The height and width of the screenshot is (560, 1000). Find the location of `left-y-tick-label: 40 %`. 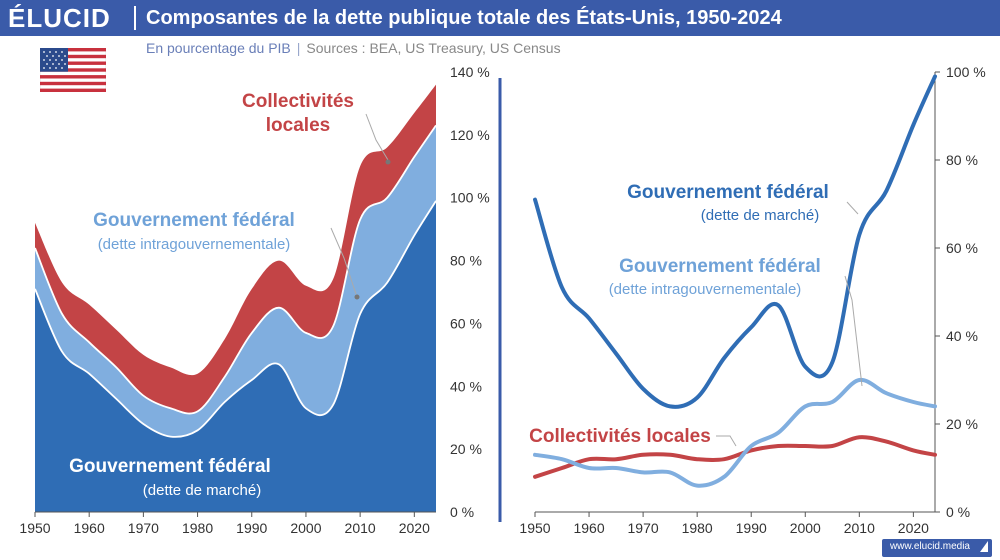

left-y-tick-label: 40 % is located at coordinates (466, 386).